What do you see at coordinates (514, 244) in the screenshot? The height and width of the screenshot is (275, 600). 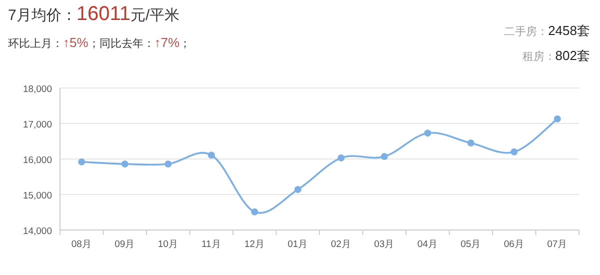 I see `x-tick-label: 06月` at bounding box center [514, 244].